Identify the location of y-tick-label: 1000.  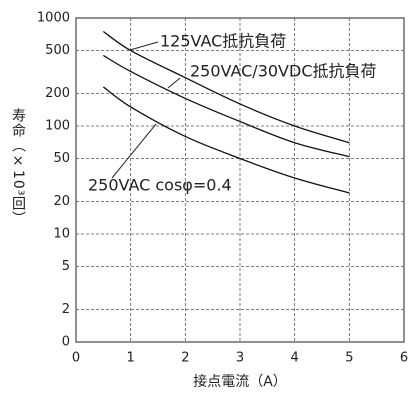
(53, 18).